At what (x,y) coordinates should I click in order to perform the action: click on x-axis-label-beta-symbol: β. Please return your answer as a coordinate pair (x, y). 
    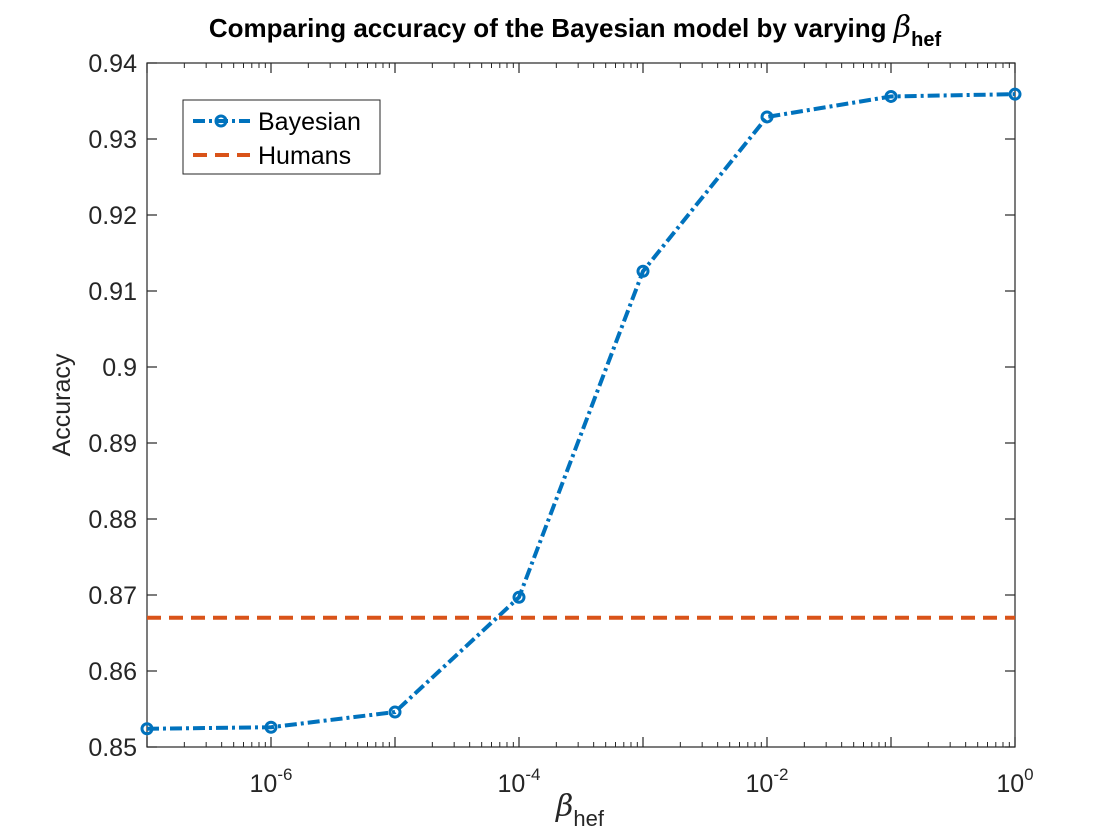
    Looking at the image, I should click on (564, 806).